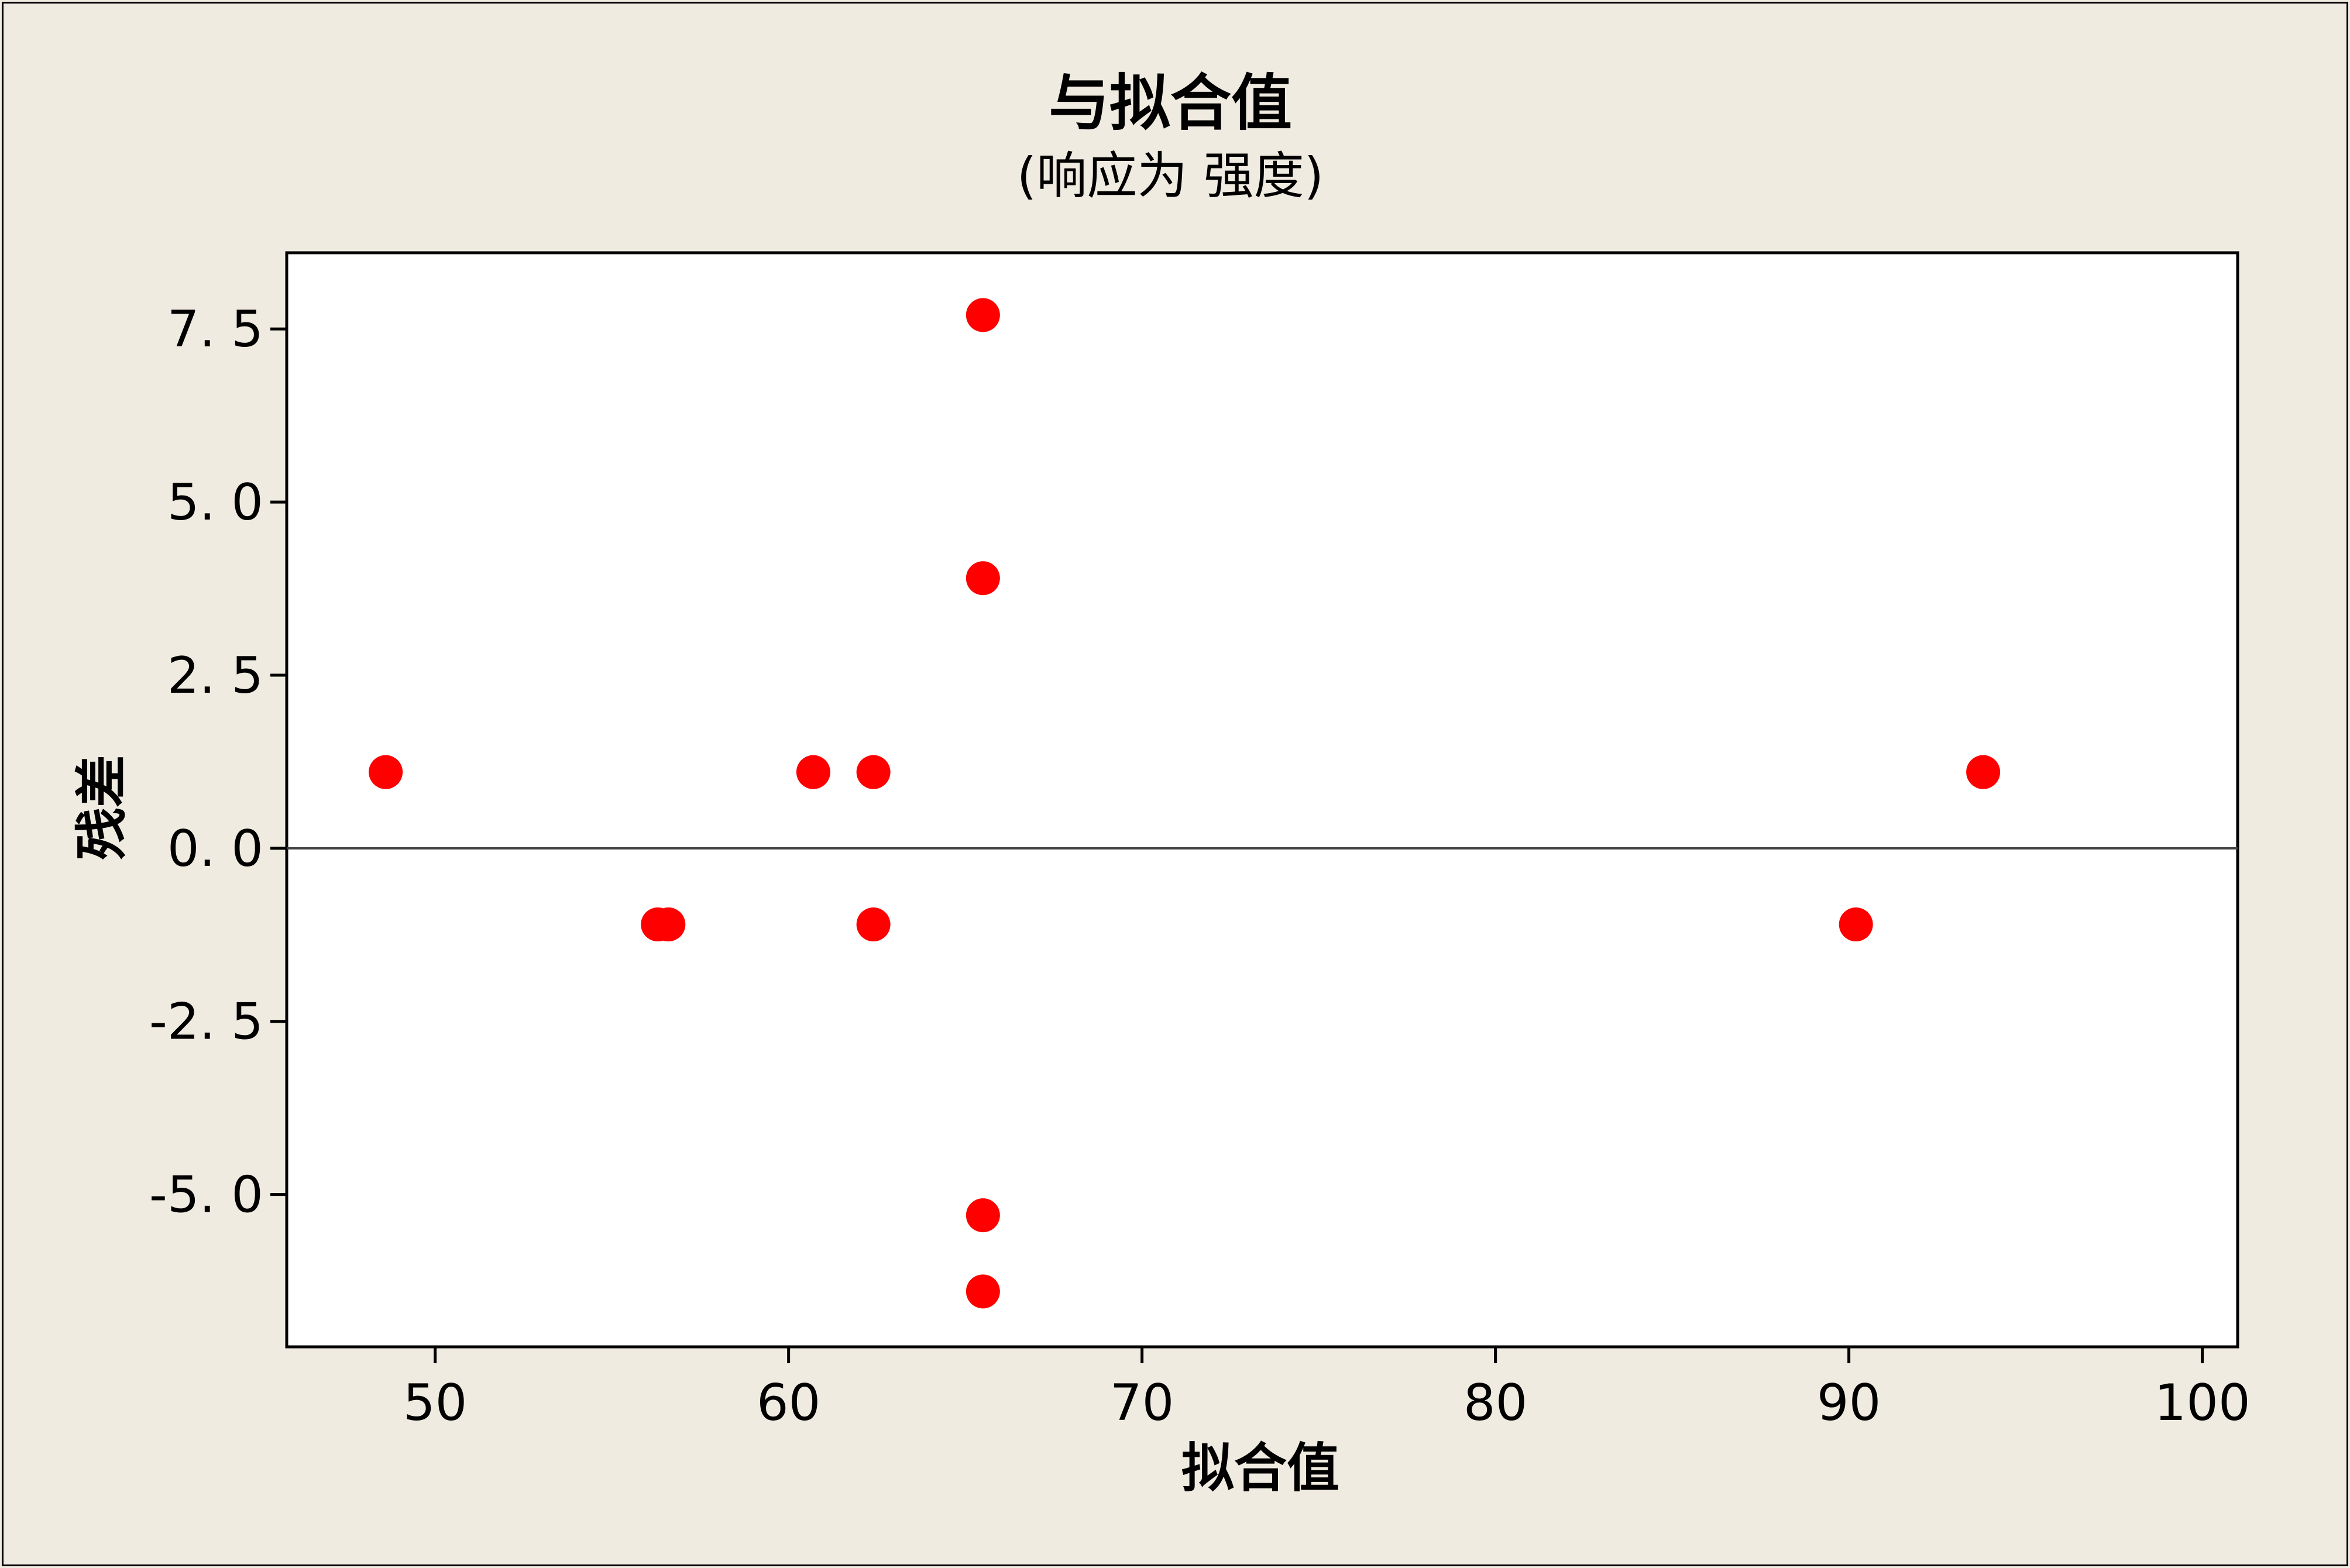  What do you see at coordinates (218, 763) in the screenshot?
I see `y-axis: -5. 0 -2. 5 0. 0 2. 5 5. 0 7. 5` at bounding box center [218, 763].